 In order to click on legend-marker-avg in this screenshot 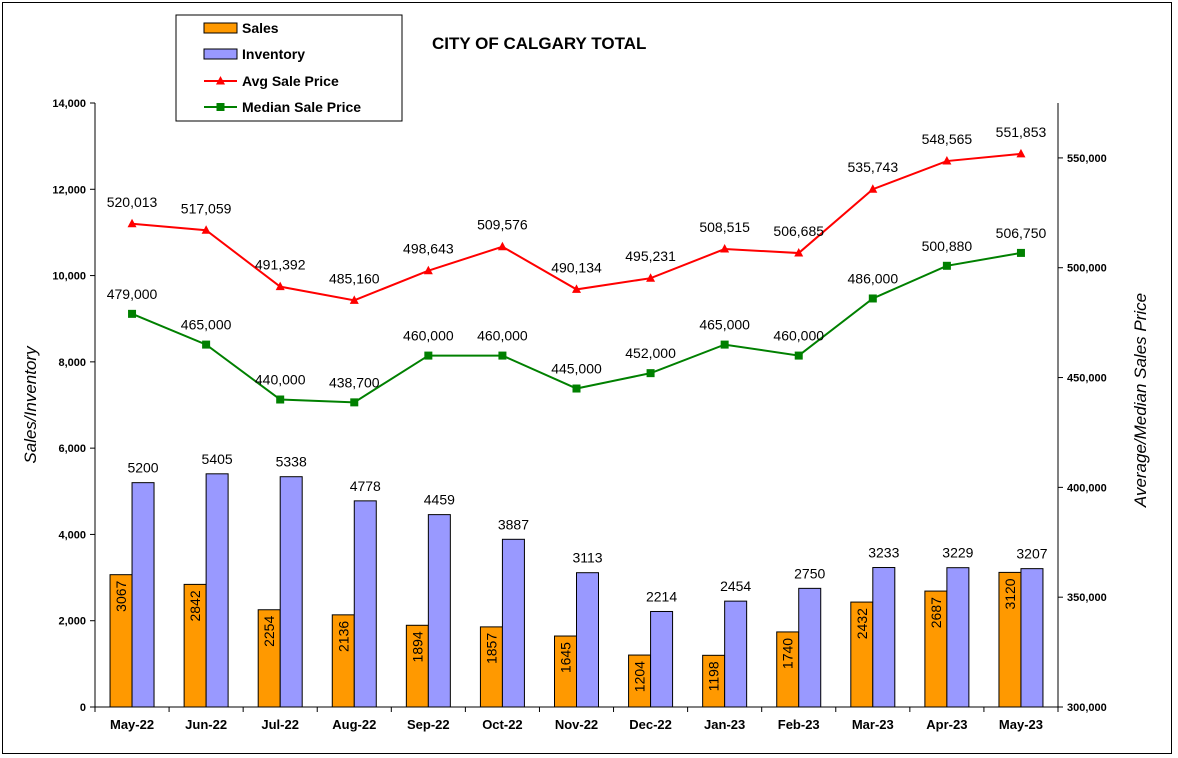, I will do `click(220, 80)`.